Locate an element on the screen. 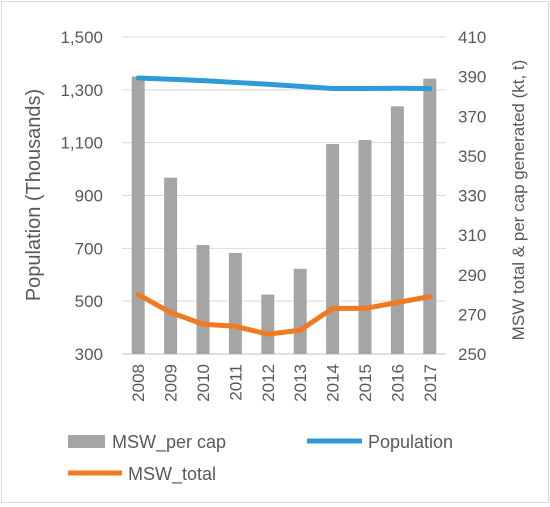 The width and height of the screenshot is (550, 507). x-axis-ticks: 2008 2009 2010 2011 2012 2013 2014 2015 2016 2017 is located at coordinates (284, 383).